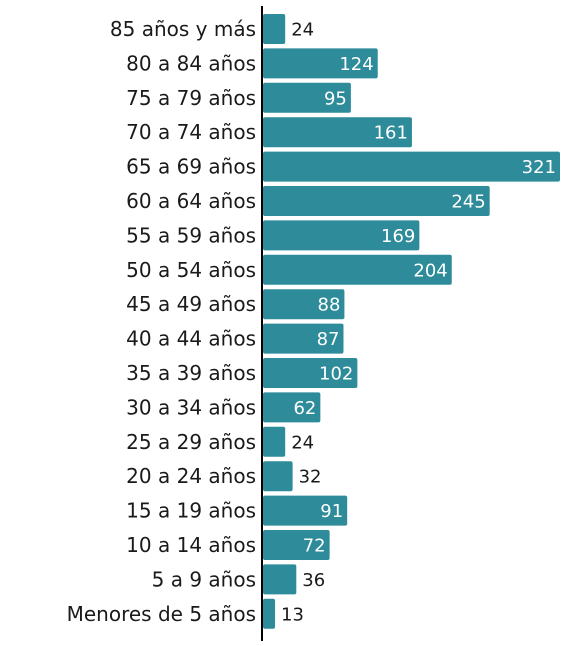 This screenshot has height=646, width=561. Describe the element at coordinates (331, 511) in the screenshot. I see `data-label: 91` at that location.